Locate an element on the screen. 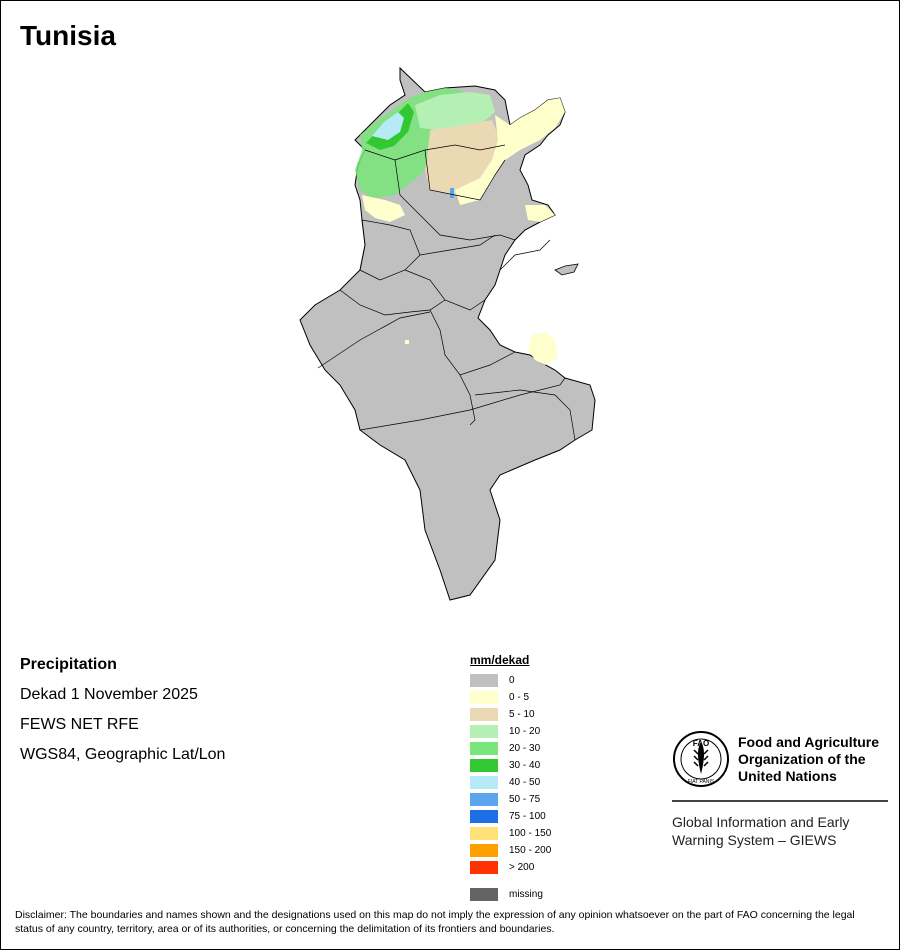 This screenshot has width=900, height=950. rain-cell-blue is located at coordinates (452, 193).